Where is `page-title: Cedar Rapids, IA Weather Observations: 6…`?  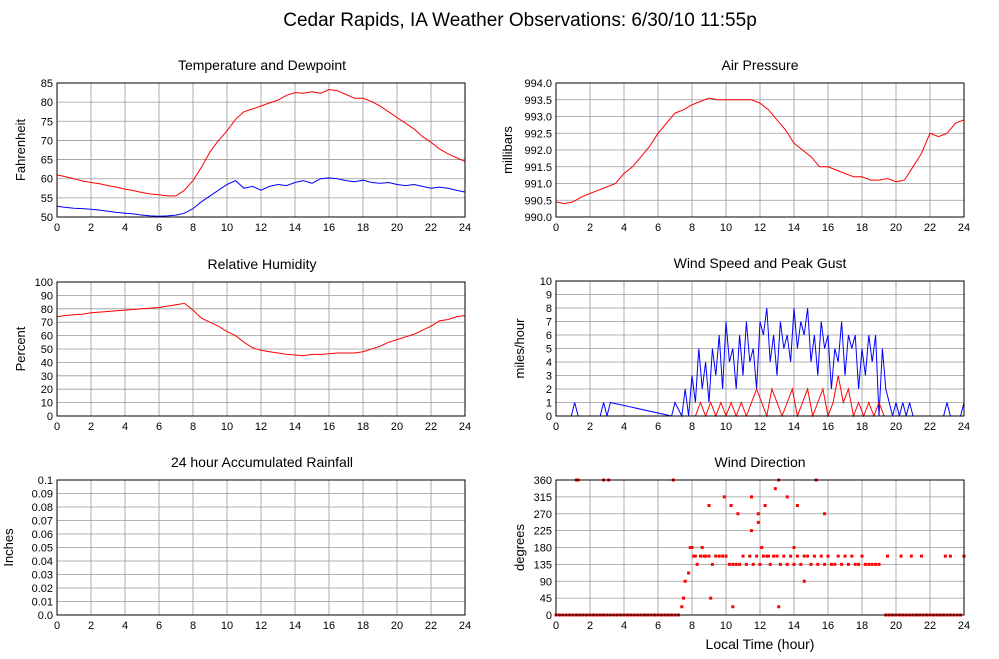 page-title: Cedar Rapids, IA Weather Observations: 6… is located at coordinates (520, 20).